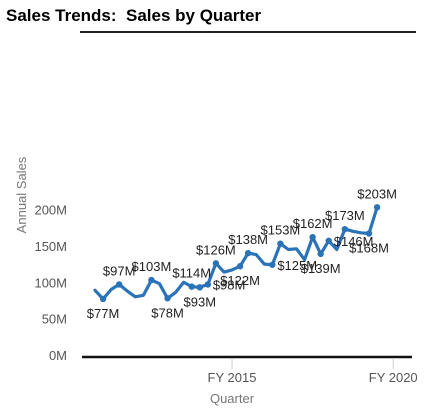 The image size is (431, 413). What do you see at coordinates (281, 230) in the screenshot?
I see `data-label: $153M` at bounding box center [281, 230].